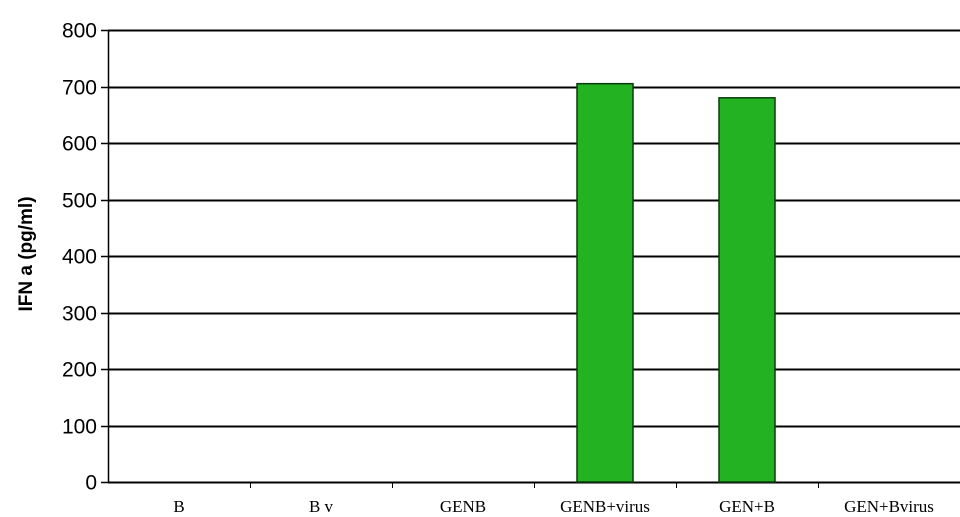  What do you see at coordinates (79, 144) in the screenshot?
I see `y-tick-label: 600` at bounding box center [79, 144].